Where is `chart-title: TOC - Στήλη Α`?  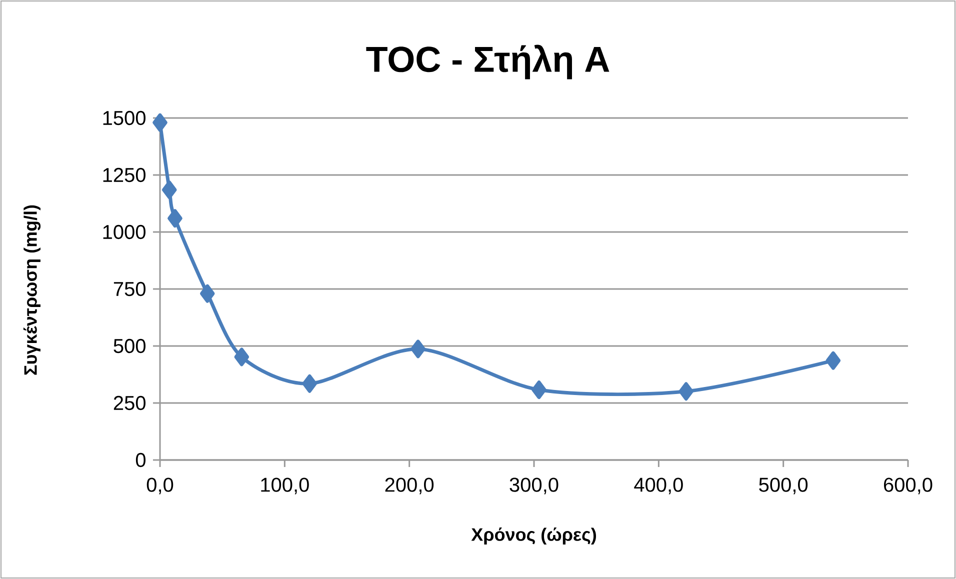
chart-title: TOC - Στήλη Α is located at coordinates (488, 62).